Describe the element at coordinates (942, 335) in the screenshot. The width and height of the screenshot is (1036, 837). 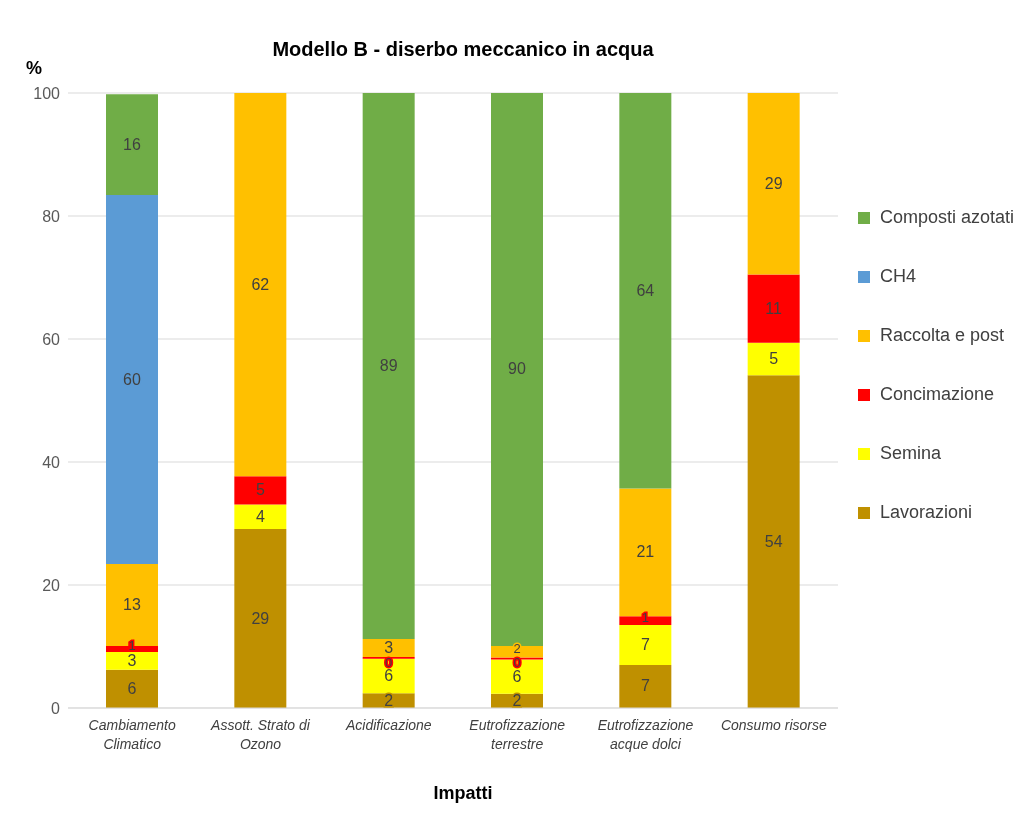
I see `legend-label: Raccolta e post` at that location.